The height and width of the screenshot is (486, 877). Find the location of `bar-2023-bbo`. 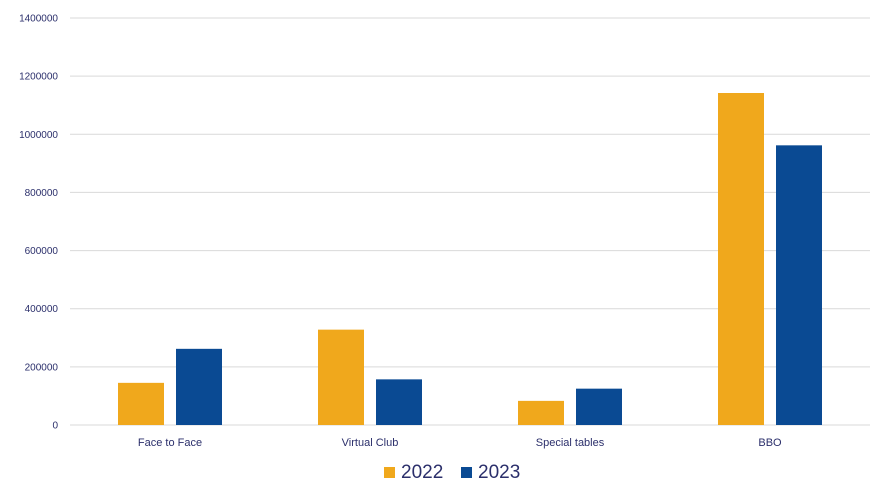

bar-2023-bbo is located at coordinates (799, 285).